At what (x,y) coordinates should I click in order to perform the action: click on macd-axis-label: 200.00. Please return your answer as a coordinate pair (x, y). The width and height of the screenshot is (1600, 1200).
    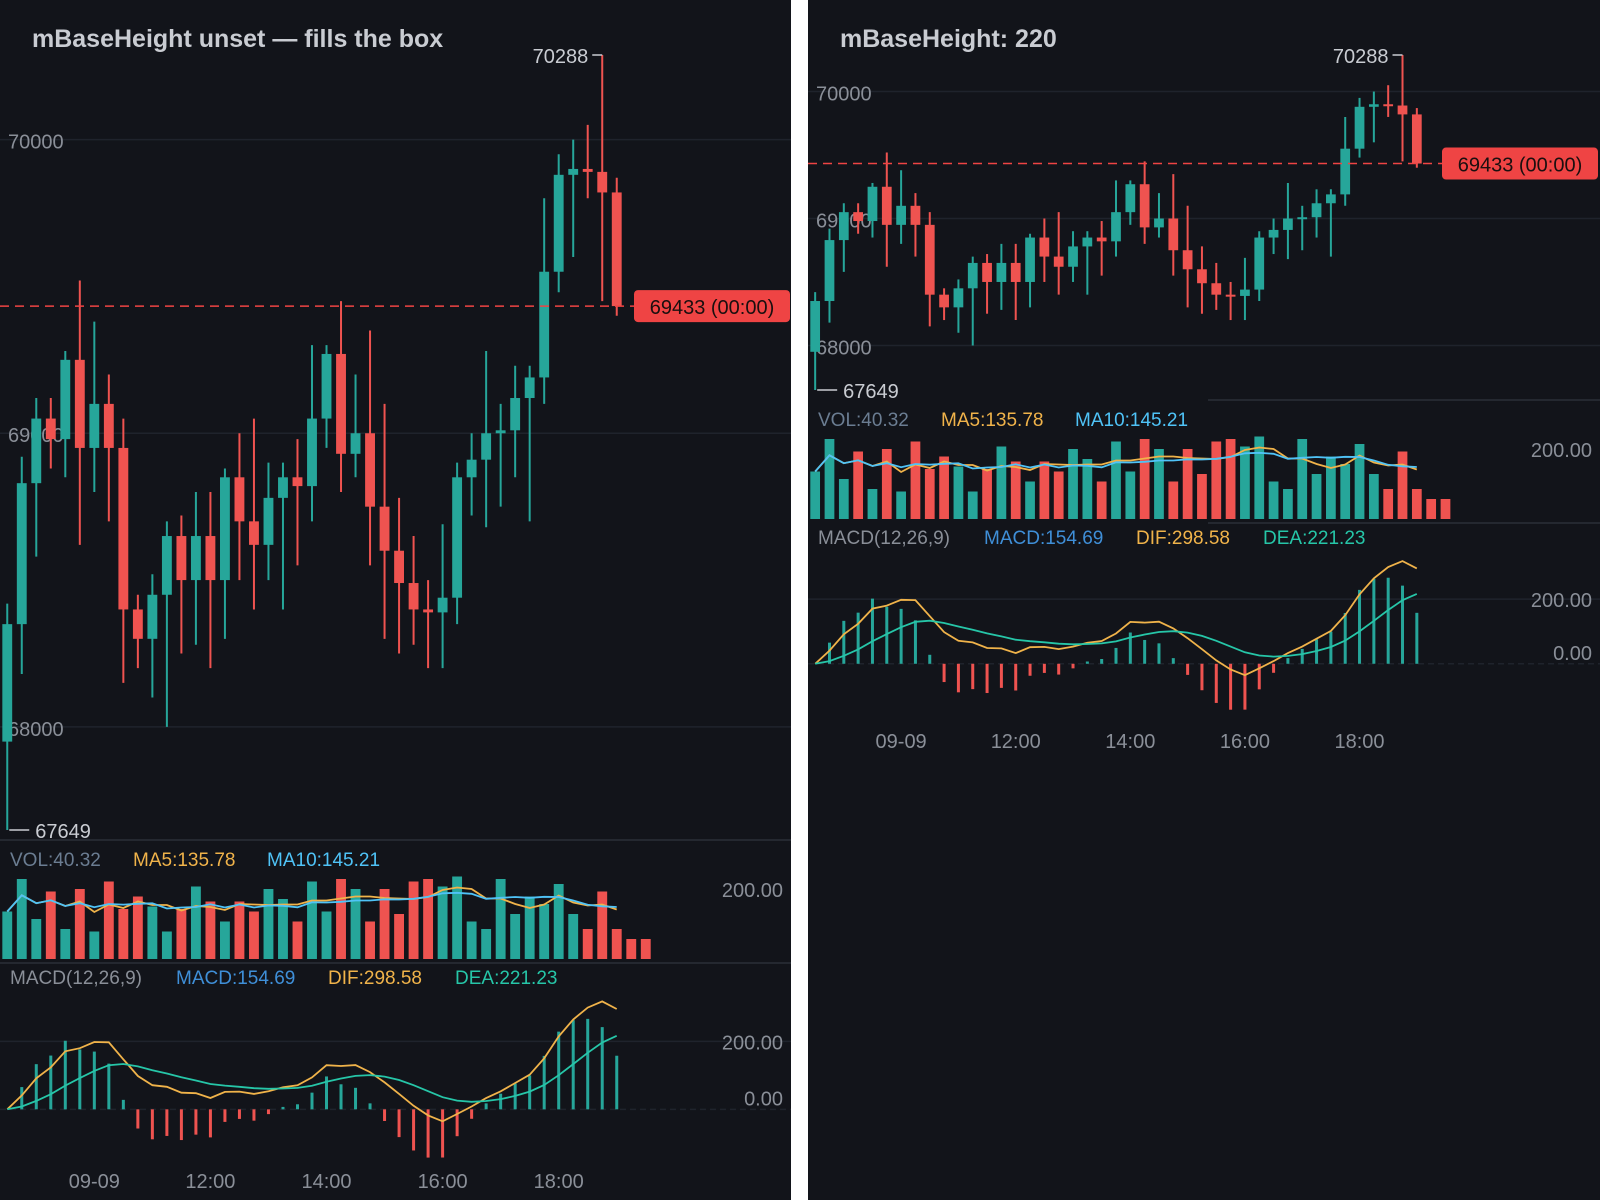
    Looking at the image, I should click on (1561, 601).